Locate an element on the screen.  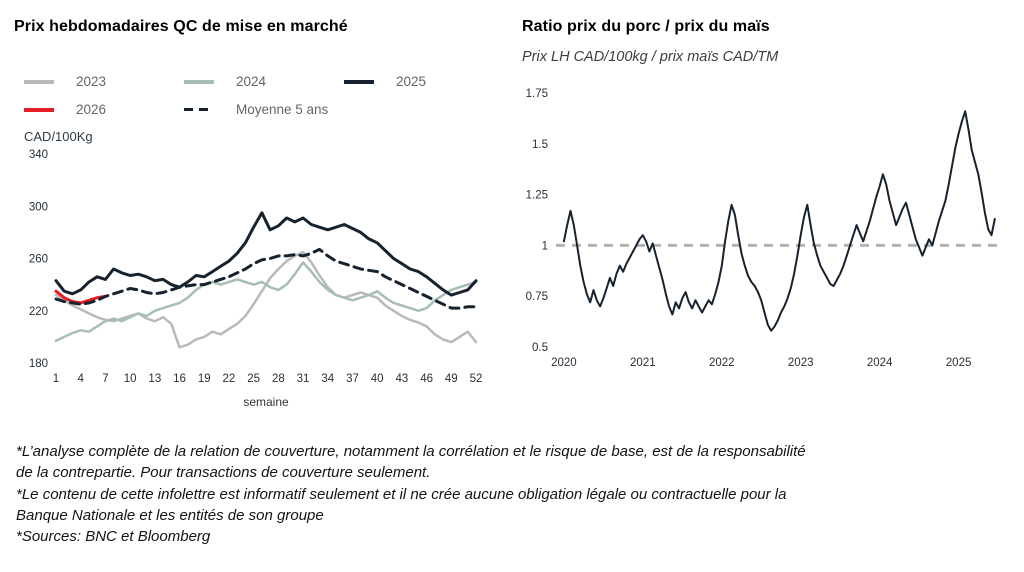
y-tick-label: 300 is located at coordinates (38, 207).